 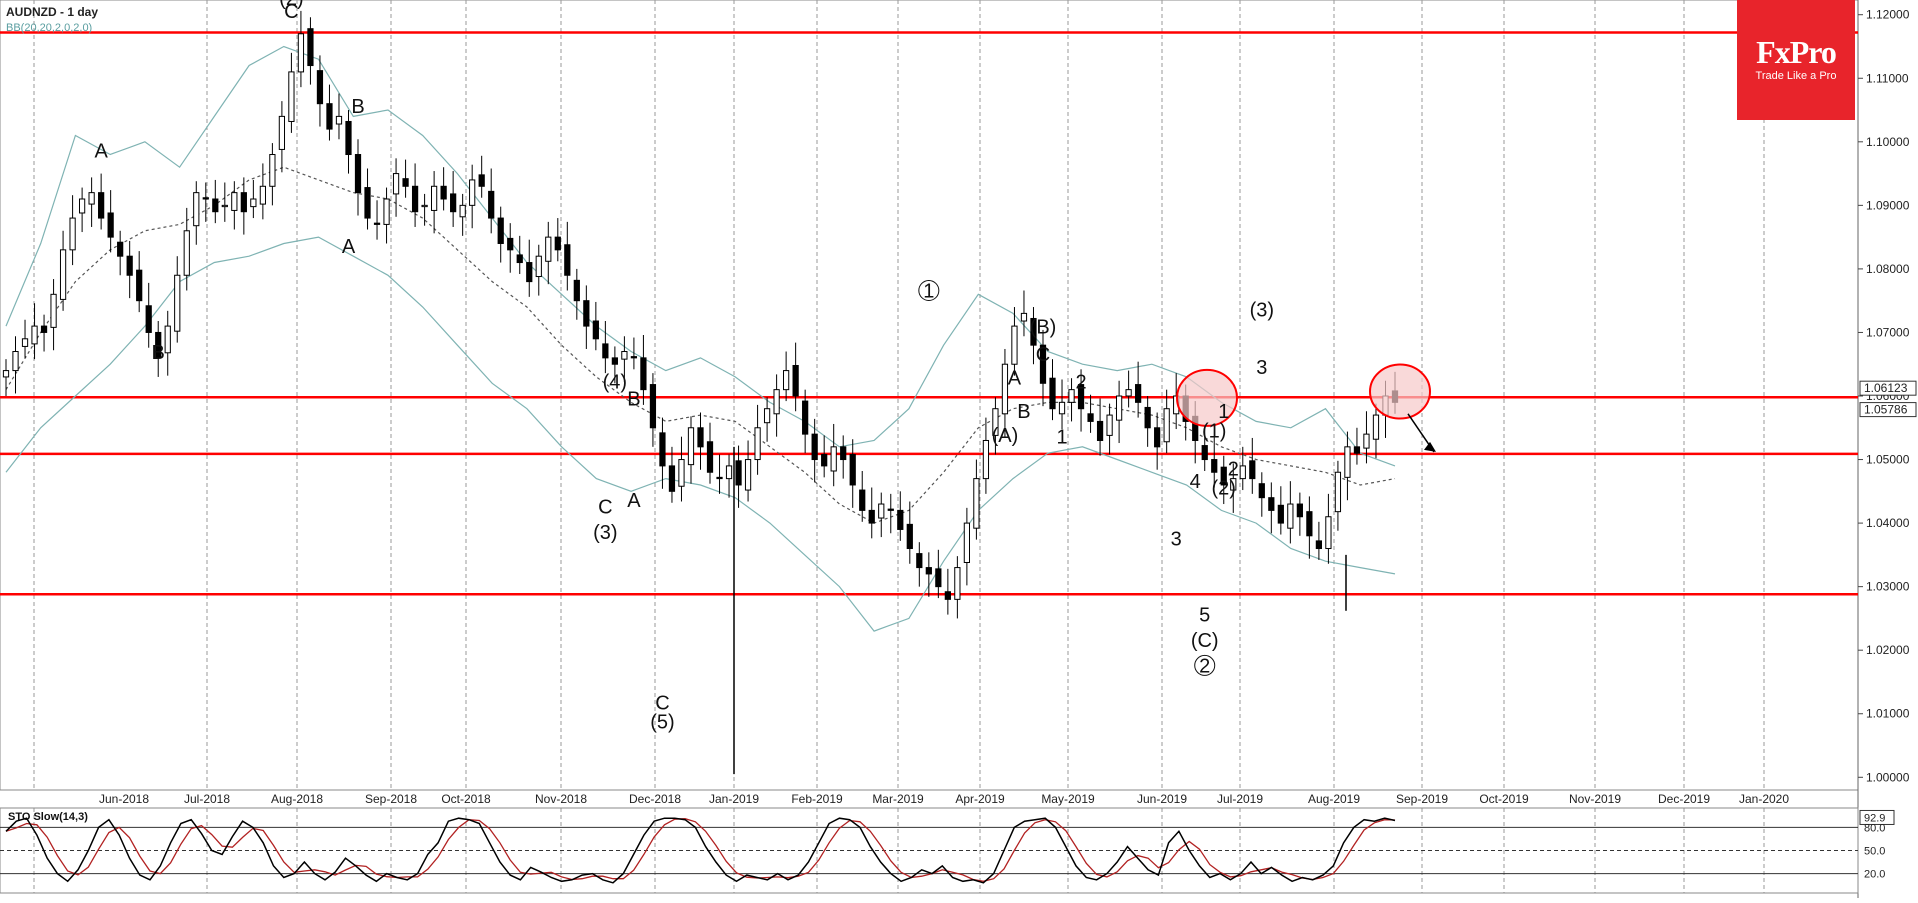 I want to click on y-tick-label: 1.01000, so click(x=1888, y=714).